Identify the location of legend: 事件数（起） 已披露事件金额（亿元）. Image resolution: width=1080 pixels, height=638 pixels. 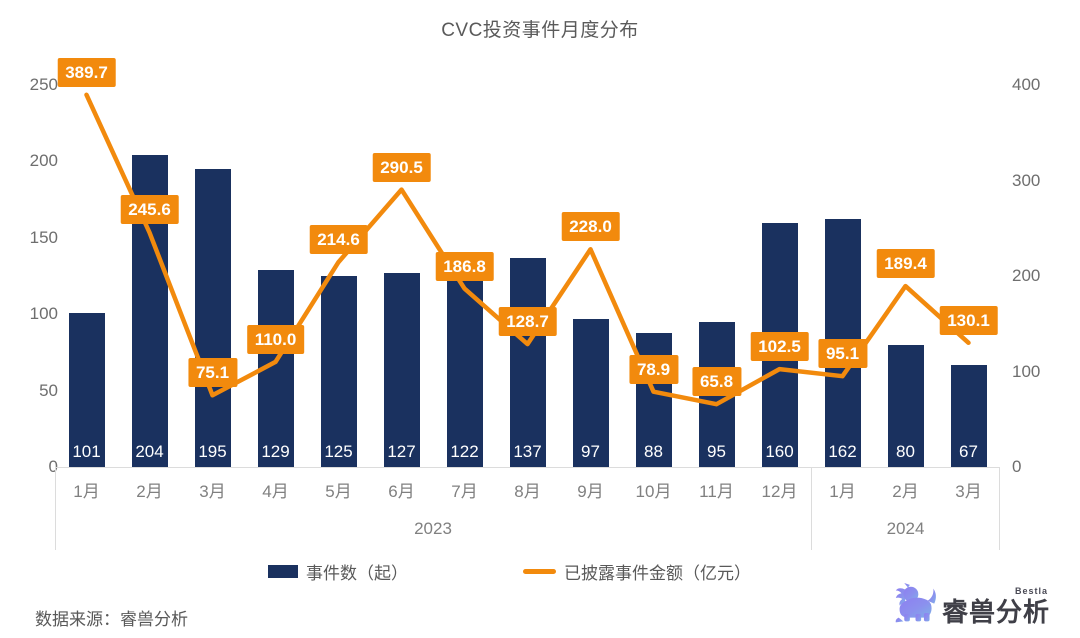
(540, 571).